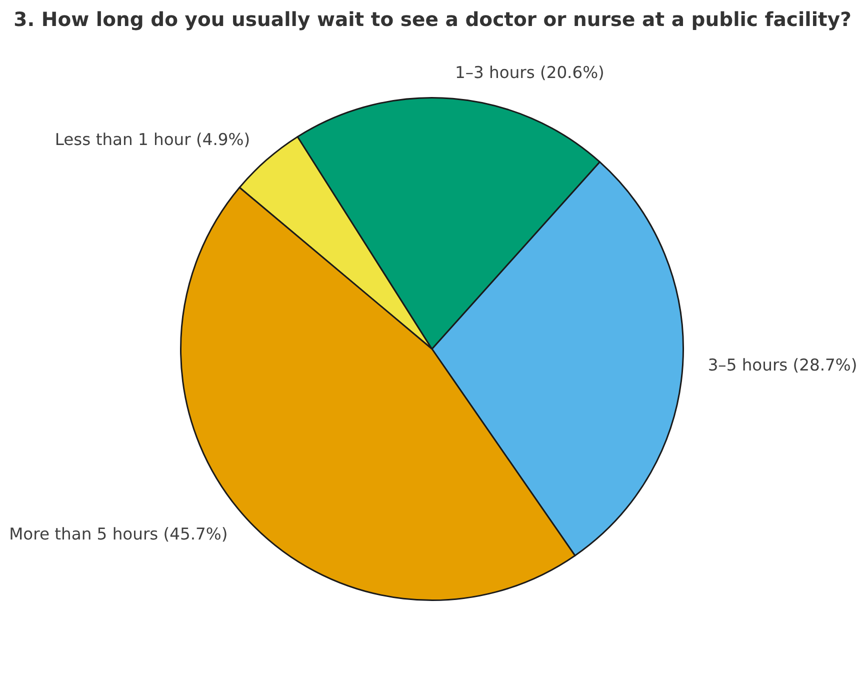  Describe the element at coordinates (118, 534) in the screenshot. I see `slice-label: More than 5 hours (45.7%)` at that location.